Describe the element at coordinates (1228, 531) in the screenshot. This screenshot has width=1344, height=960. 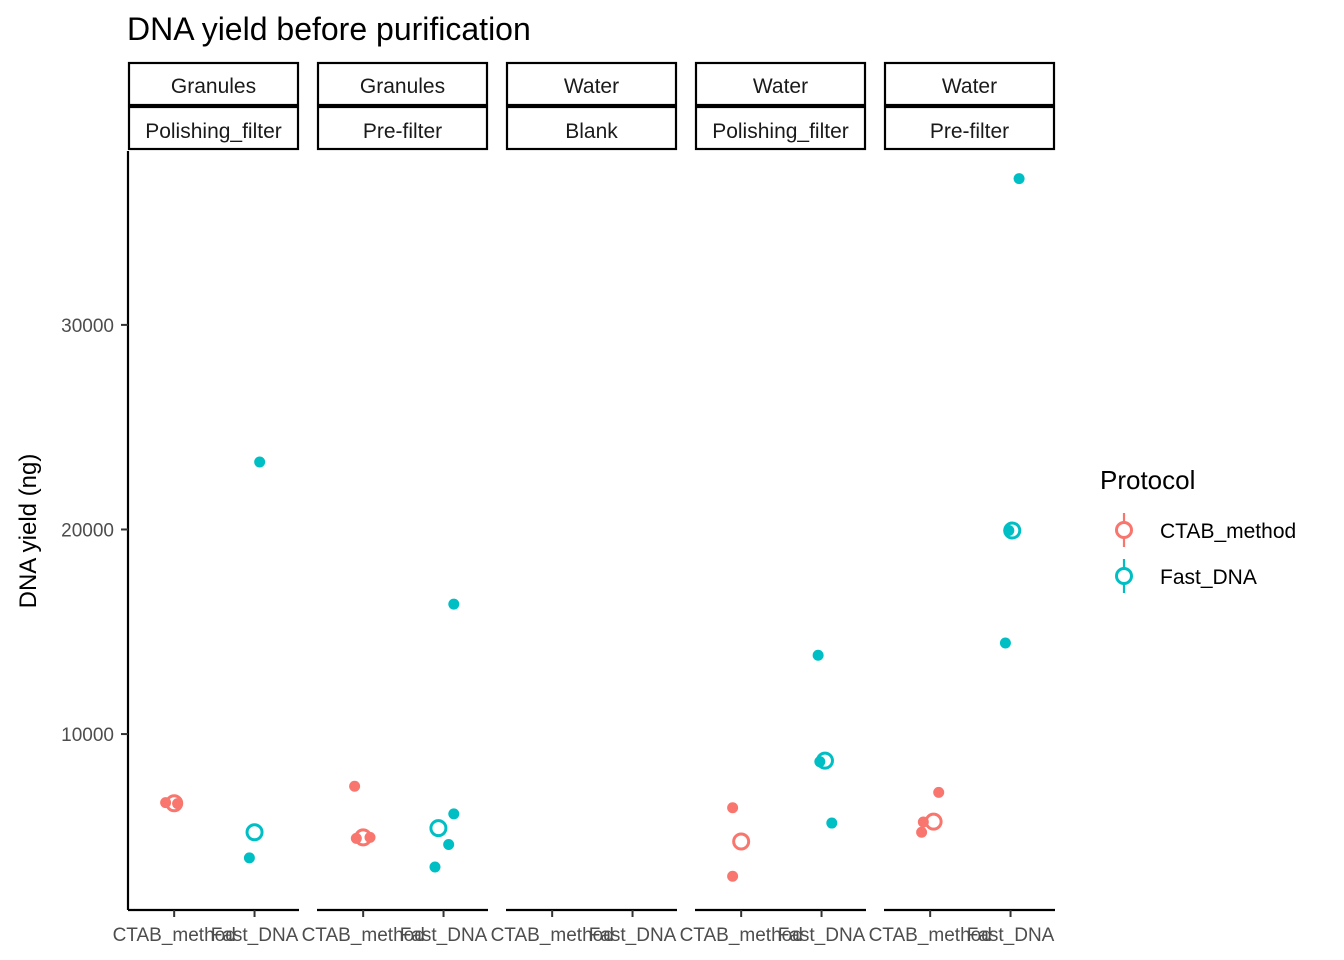
I see `legend-label: CTAB_method` at that location.